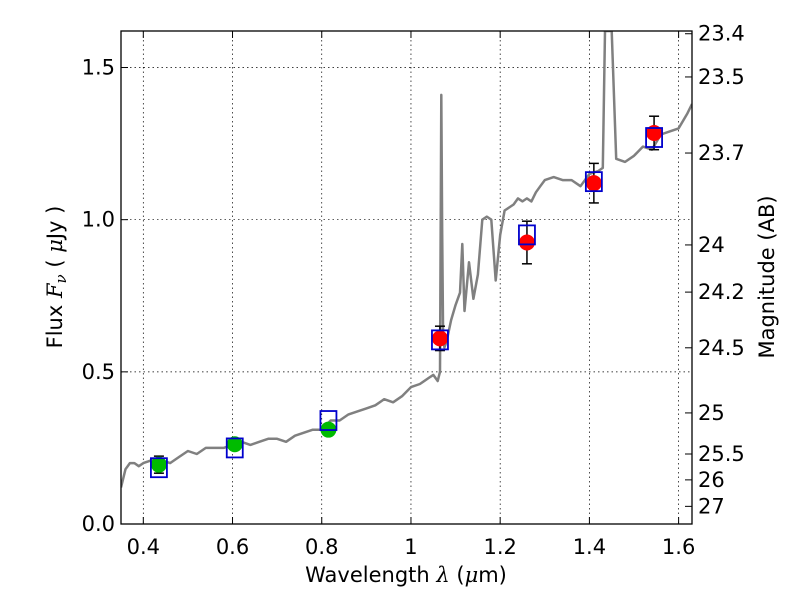 This screenshot has height=600, width=800. What do you see at coordinates (55, 323) in the screenshot?
I see `y-axis-left-word: Flux` at bounding box center [55, 323].